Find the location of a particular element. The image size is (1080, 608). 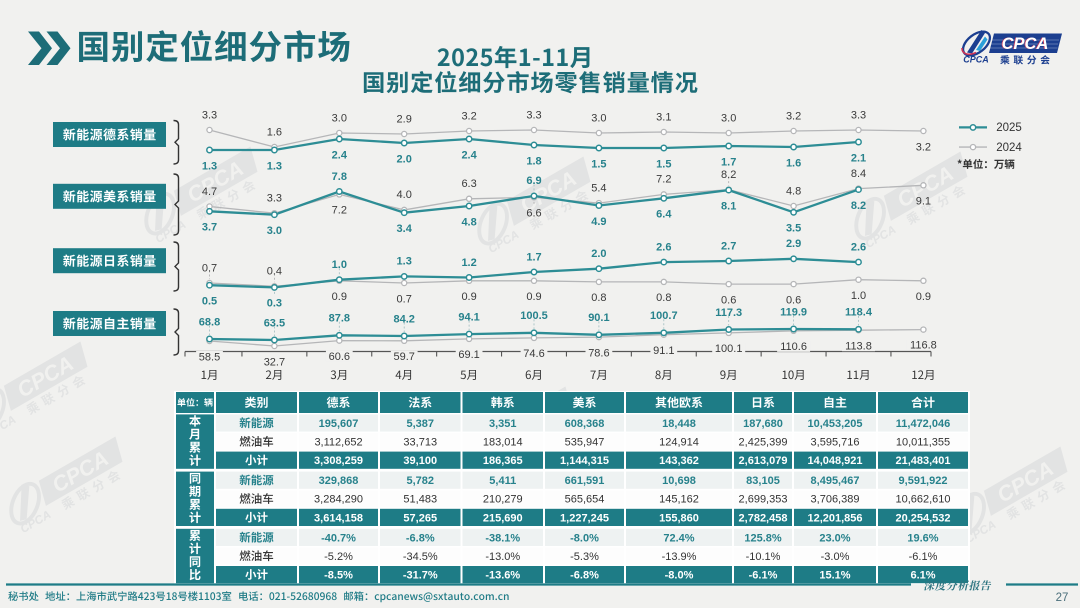

svg-text: 125.8% is located at coordinates (763, 538).